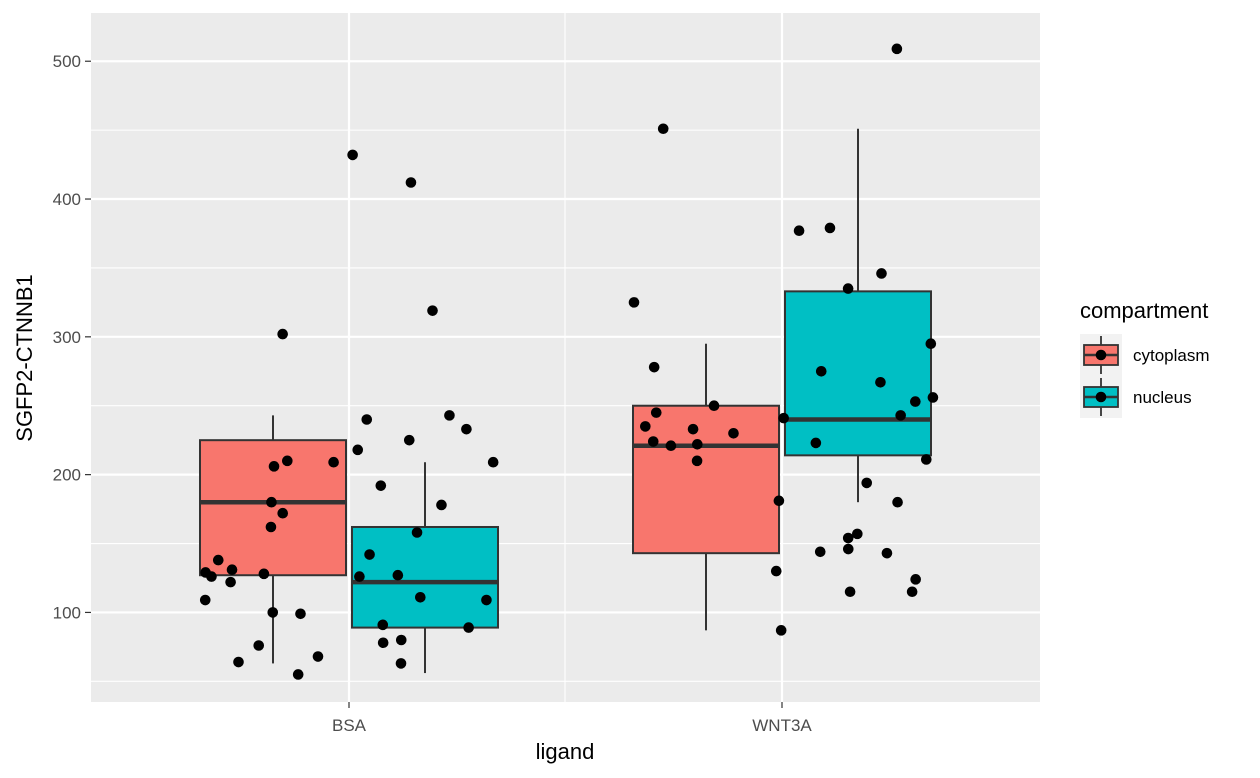 The image size is (1260, 778). I want to click on boxplot-cytoplasm-wnt3a, so click(706, 487).